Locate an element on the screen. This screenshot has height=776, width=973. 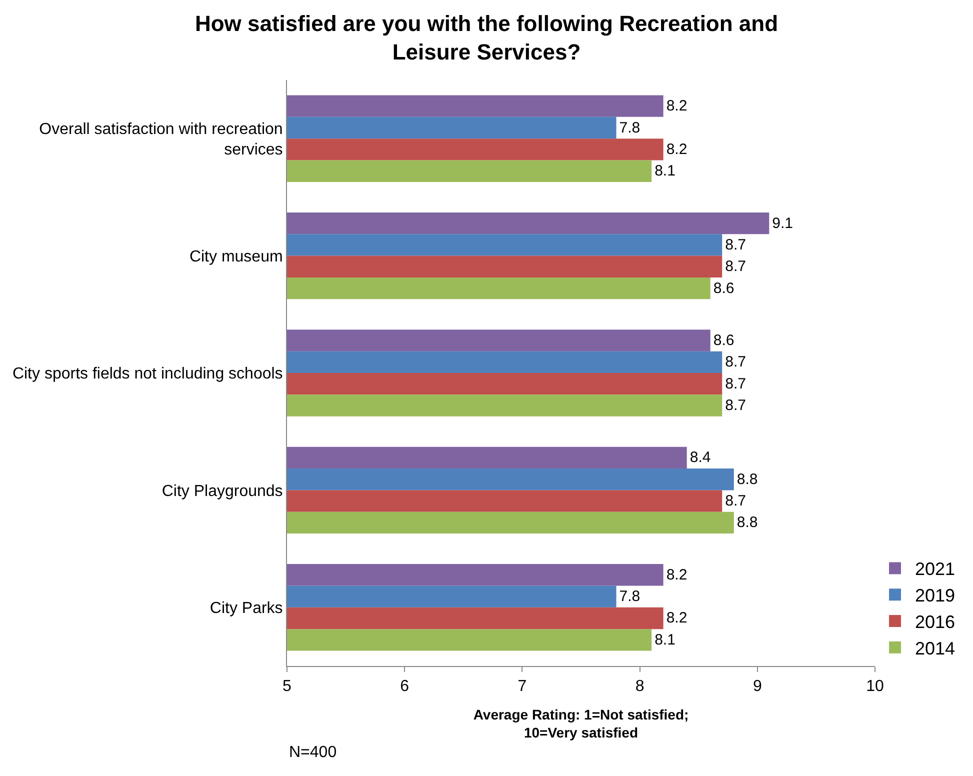
legend-label: 2014 is located at coordinates (935, 648).